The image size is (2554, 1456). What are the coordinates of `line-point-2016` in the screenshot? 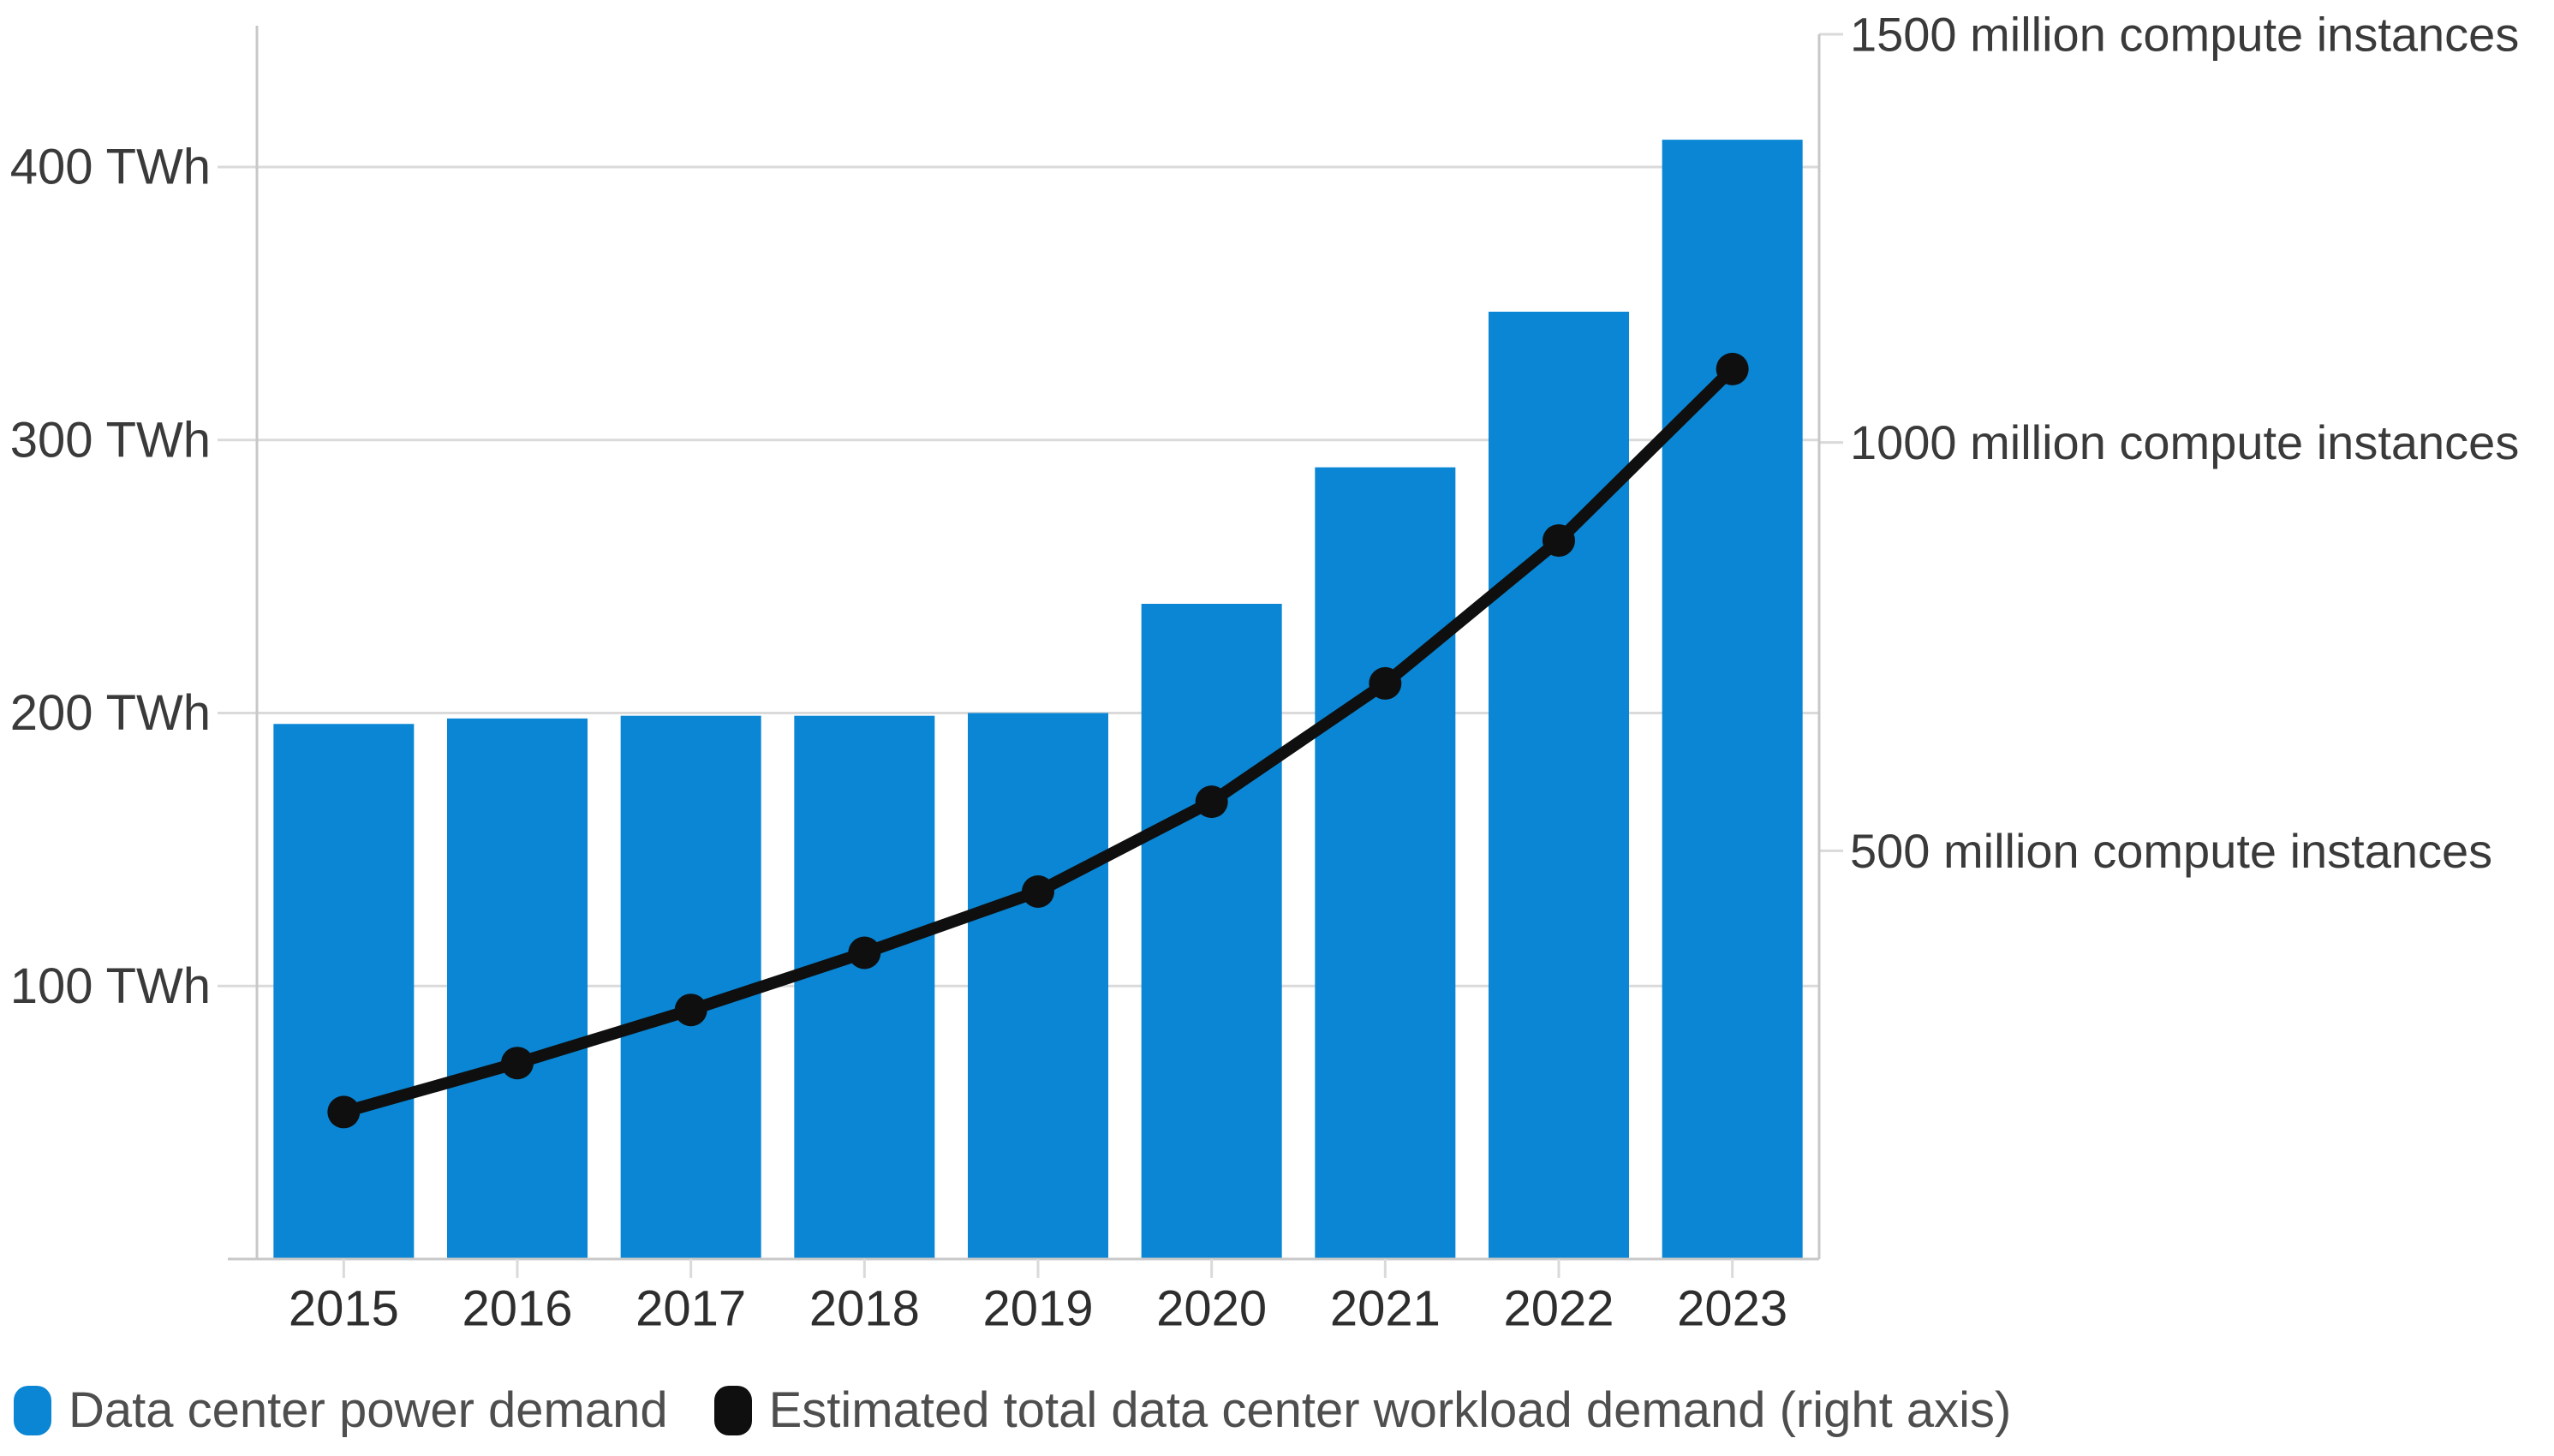 It's located at (517, 1063).